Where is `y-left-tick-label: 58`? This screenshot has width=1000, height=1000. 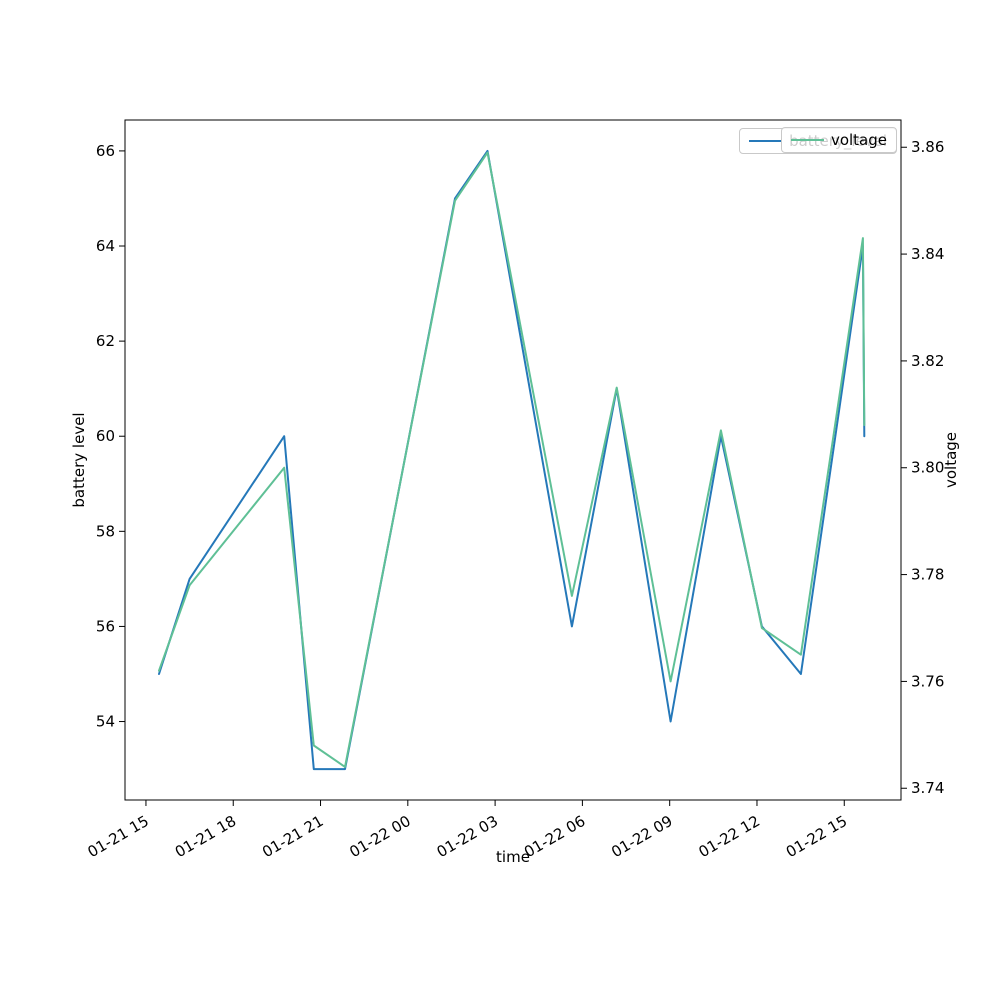 y-left-tick-label: 58 is located at coordinates (105, 531).